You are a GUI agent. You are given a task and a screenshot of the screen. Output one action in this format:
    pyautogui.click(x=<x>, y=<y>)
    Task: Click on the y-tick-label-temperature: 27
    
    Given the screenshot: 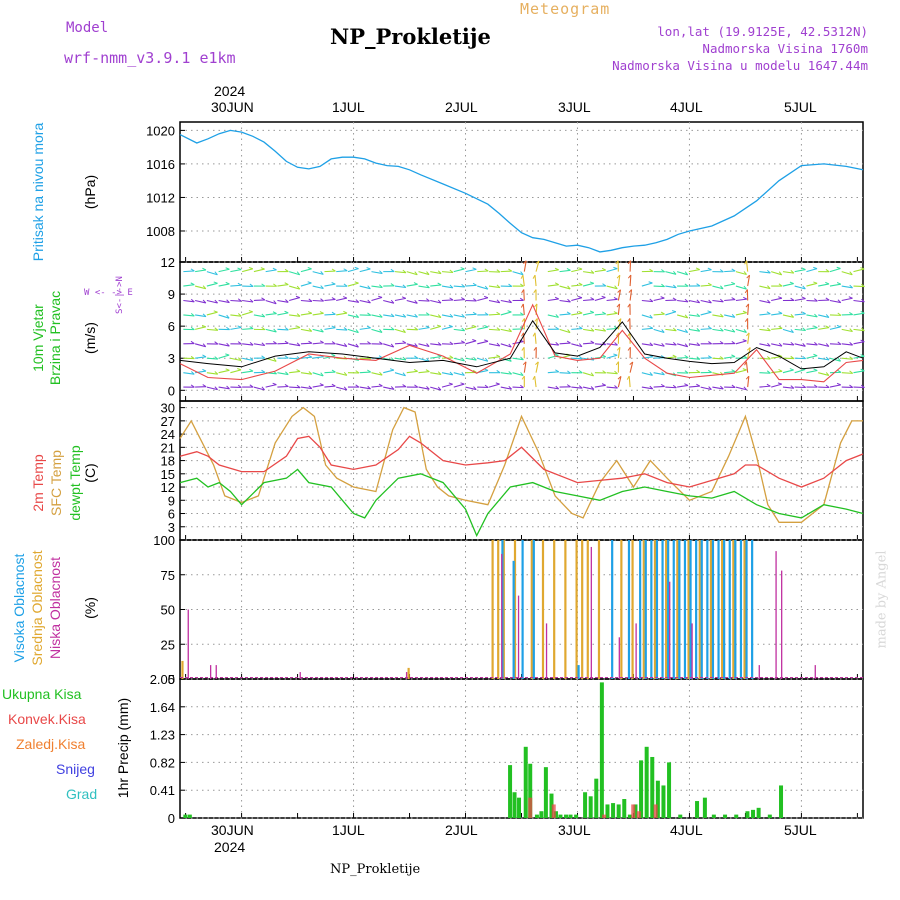 What is the action you would take?
    pyautogui.click(x=168, y=421)
    